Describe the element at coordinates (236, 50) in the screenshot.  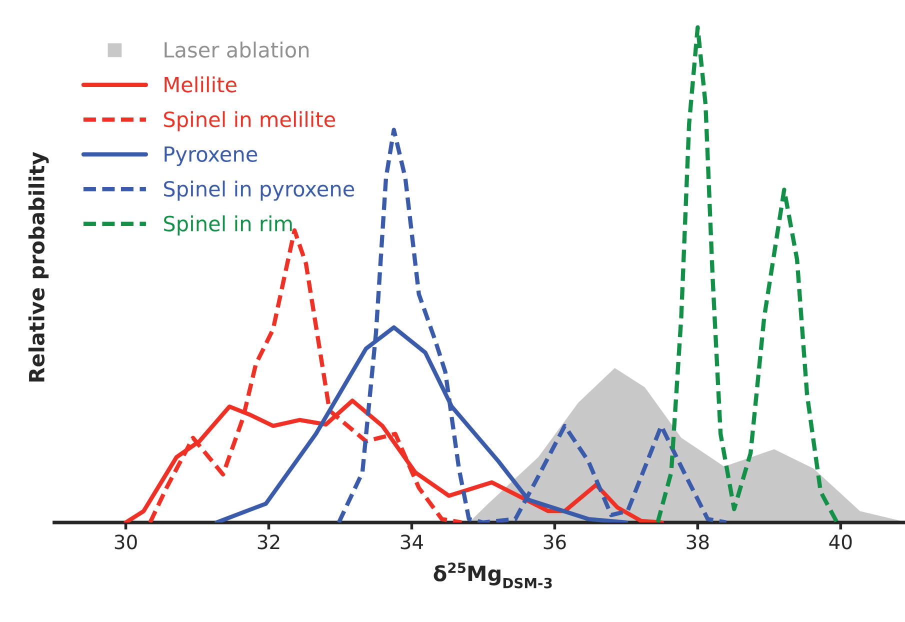
I see `legend-label: Laser ablation` at that location.